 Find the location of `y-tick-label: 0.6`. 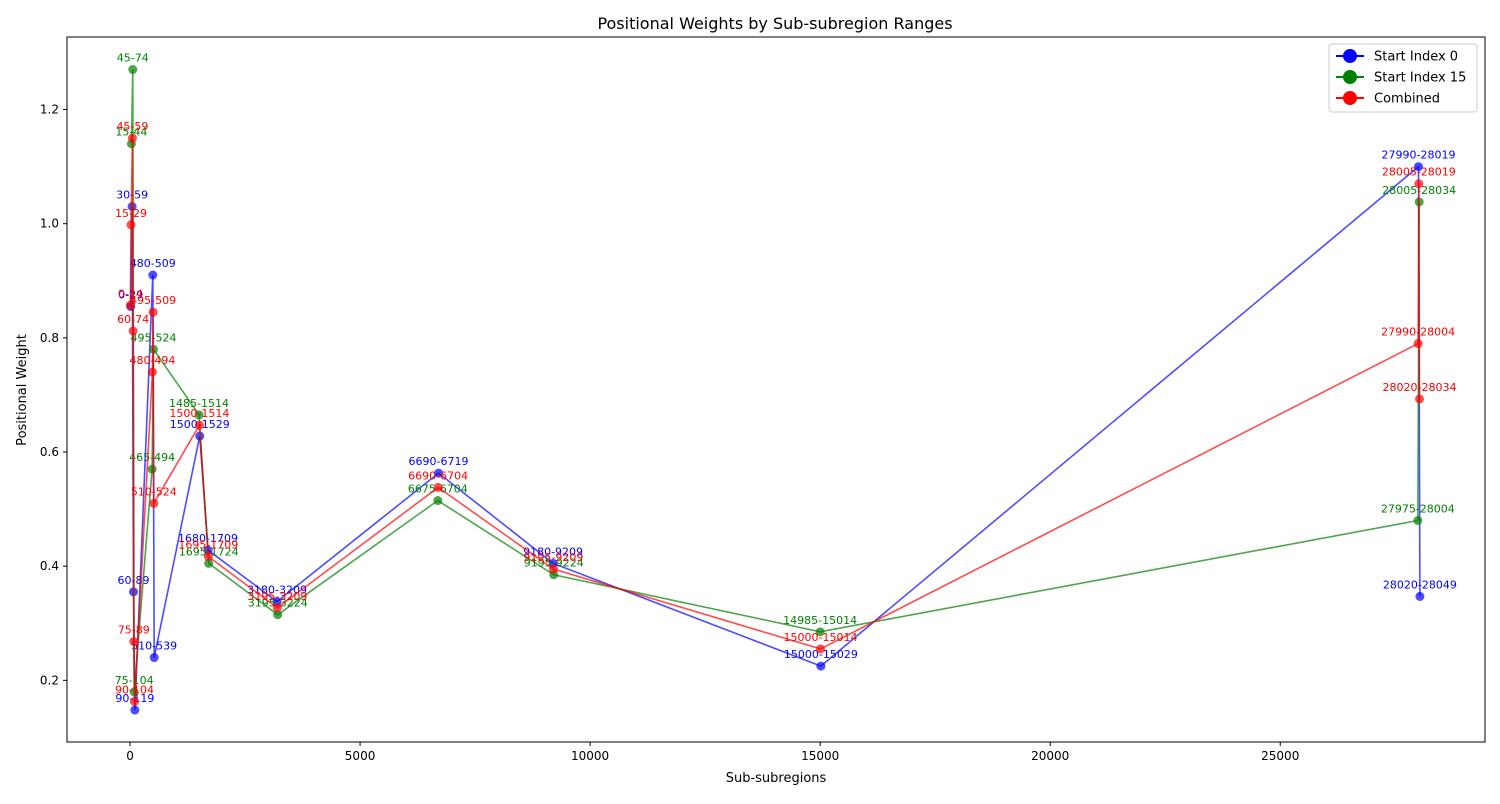

y-tick-label: 0.6 is located at coordinates (49, 452).